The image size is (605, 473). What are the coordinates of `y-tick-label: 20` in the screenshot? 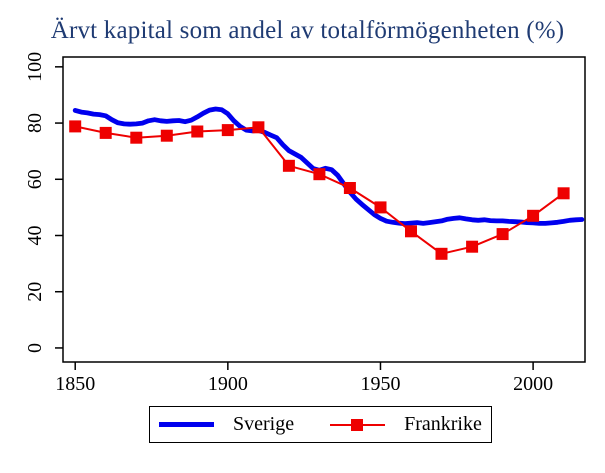 It's located at (35, 292).